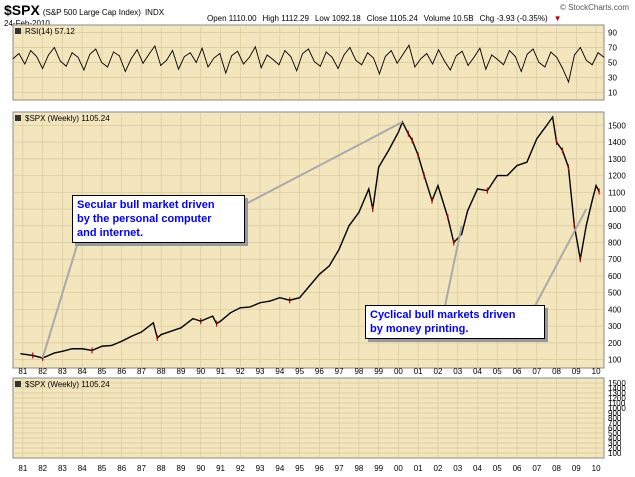  Describe the element at coordinates (615, 448) in the screenshot. I see `lower-y-tick-label: 200` at that location.